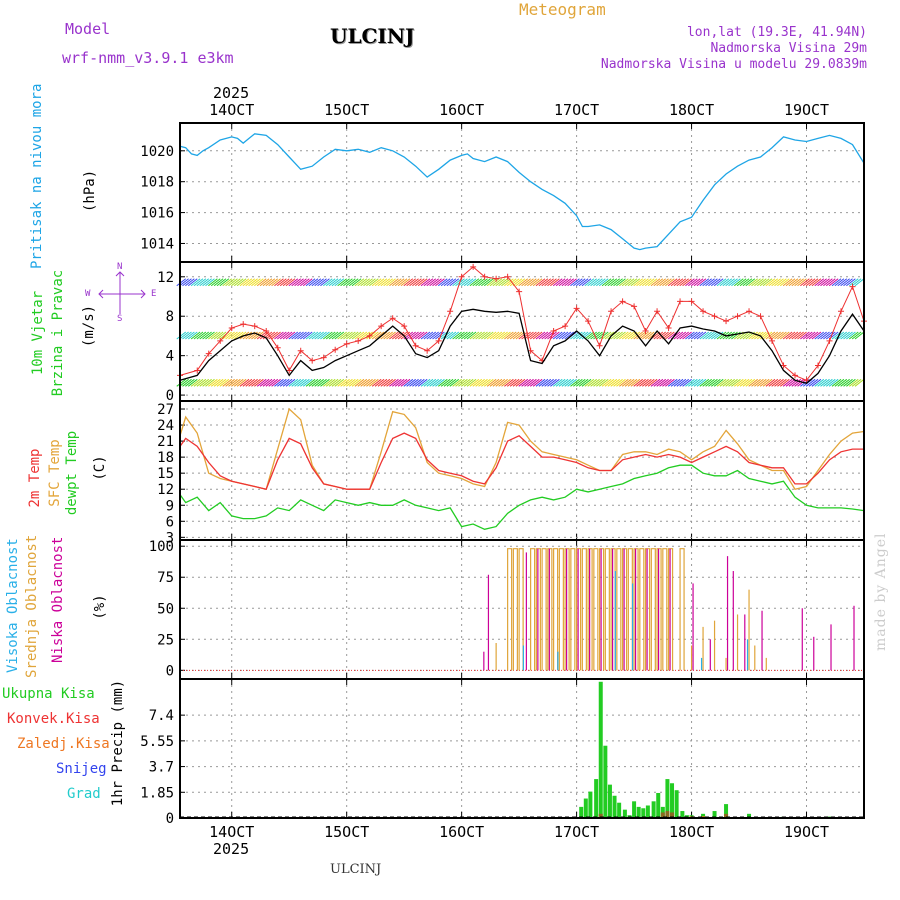  Describe the element at coordinates (48, 694) in the screenshot. I see `legend-ukupna-kisa: Ukupna Kisa` at that location.